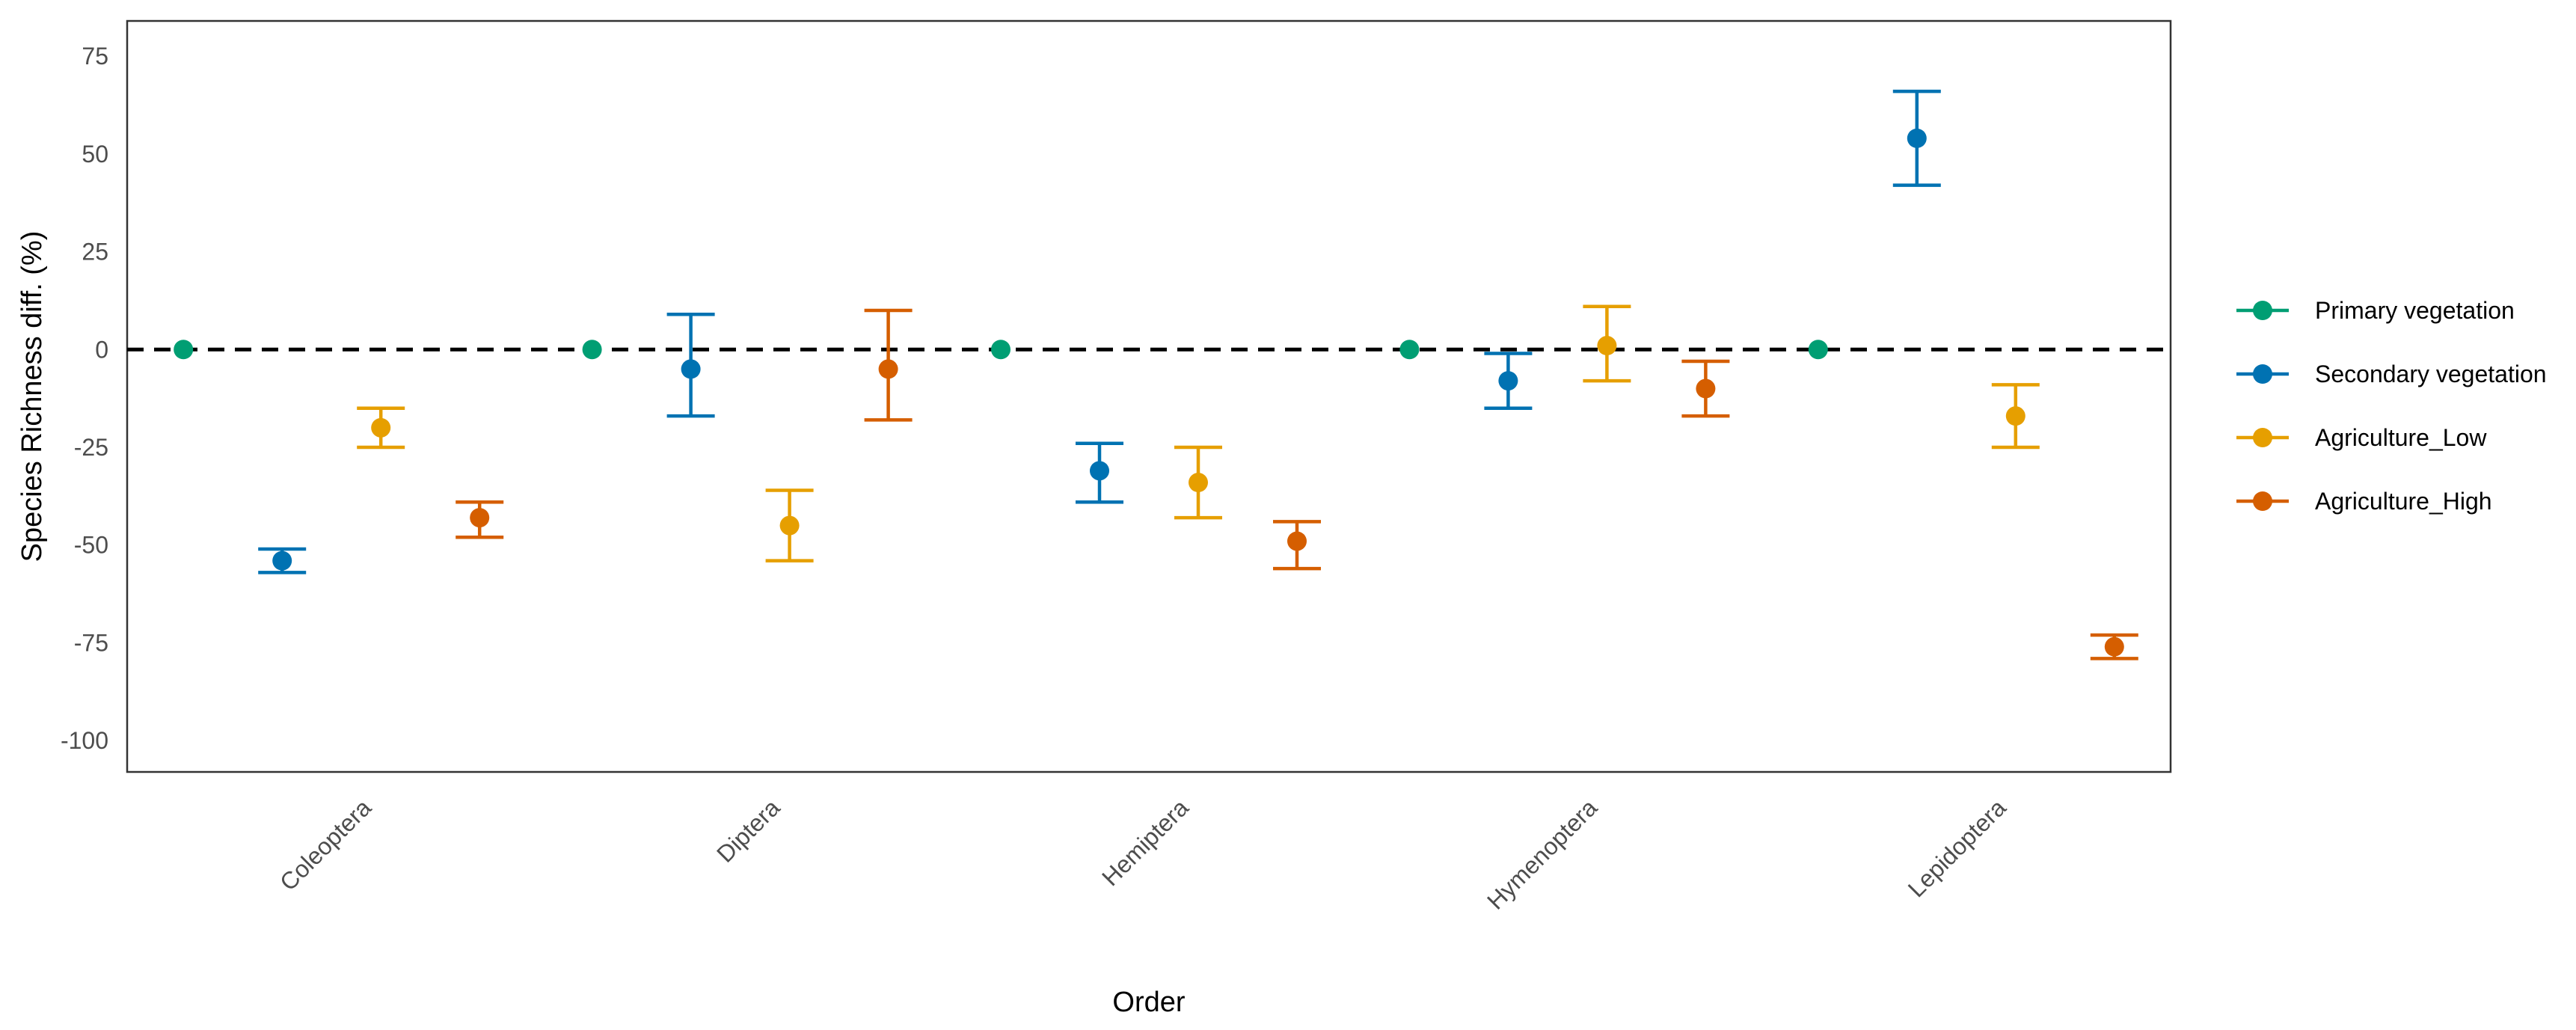 The image size is (2576, 1030). I want to click on y-tick-label: -100, so click(84, 740).